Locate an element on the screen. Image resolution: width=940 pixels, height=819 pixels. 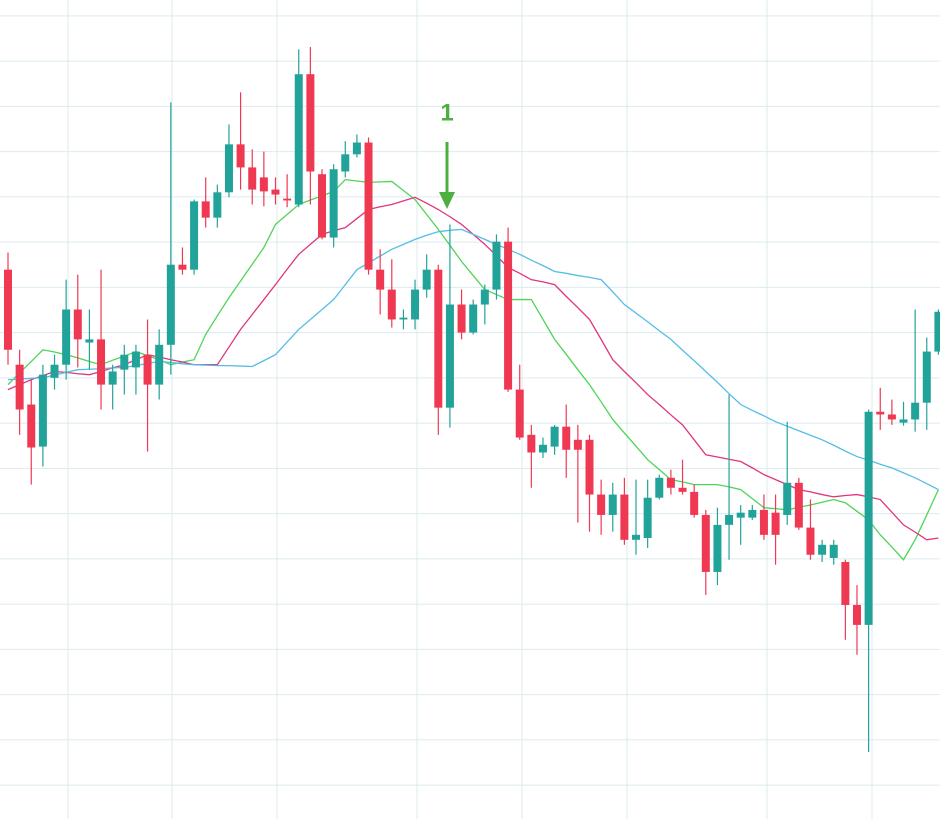
annotation-arrowhead is located at coordinates (447, 200).